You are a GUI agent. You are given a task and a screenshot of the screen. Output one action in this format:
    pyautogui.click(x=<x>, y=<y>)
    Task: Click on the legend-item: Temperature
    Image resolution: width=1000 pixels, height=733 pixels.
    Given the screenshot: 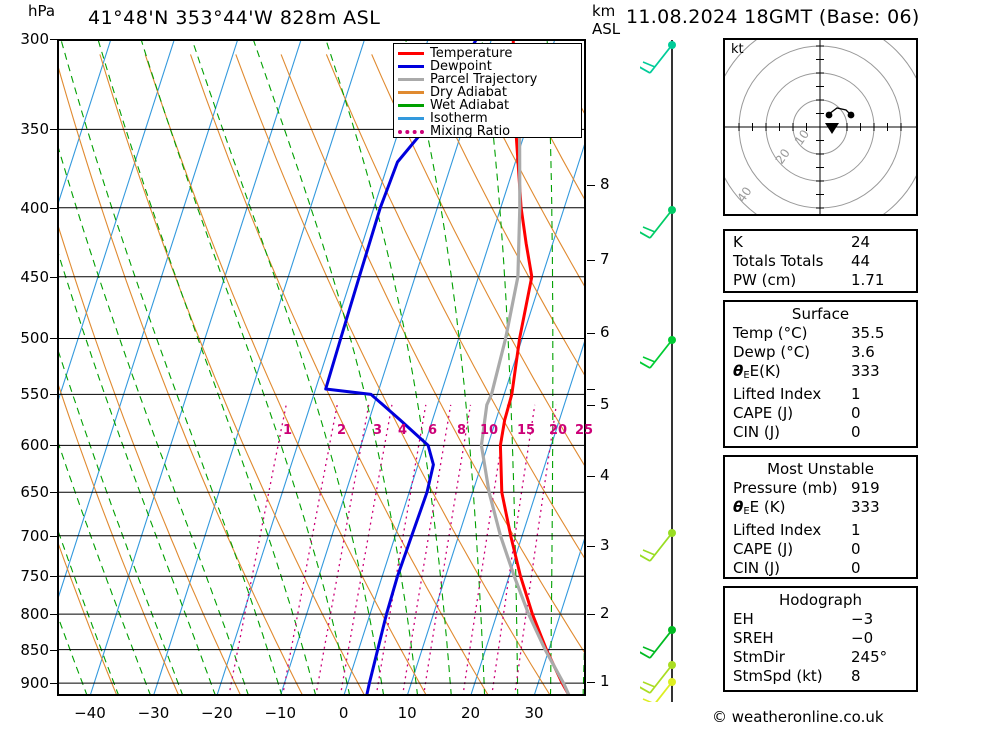 What is the action you would take?
    pyautogui.click(x=487, y=53)
    